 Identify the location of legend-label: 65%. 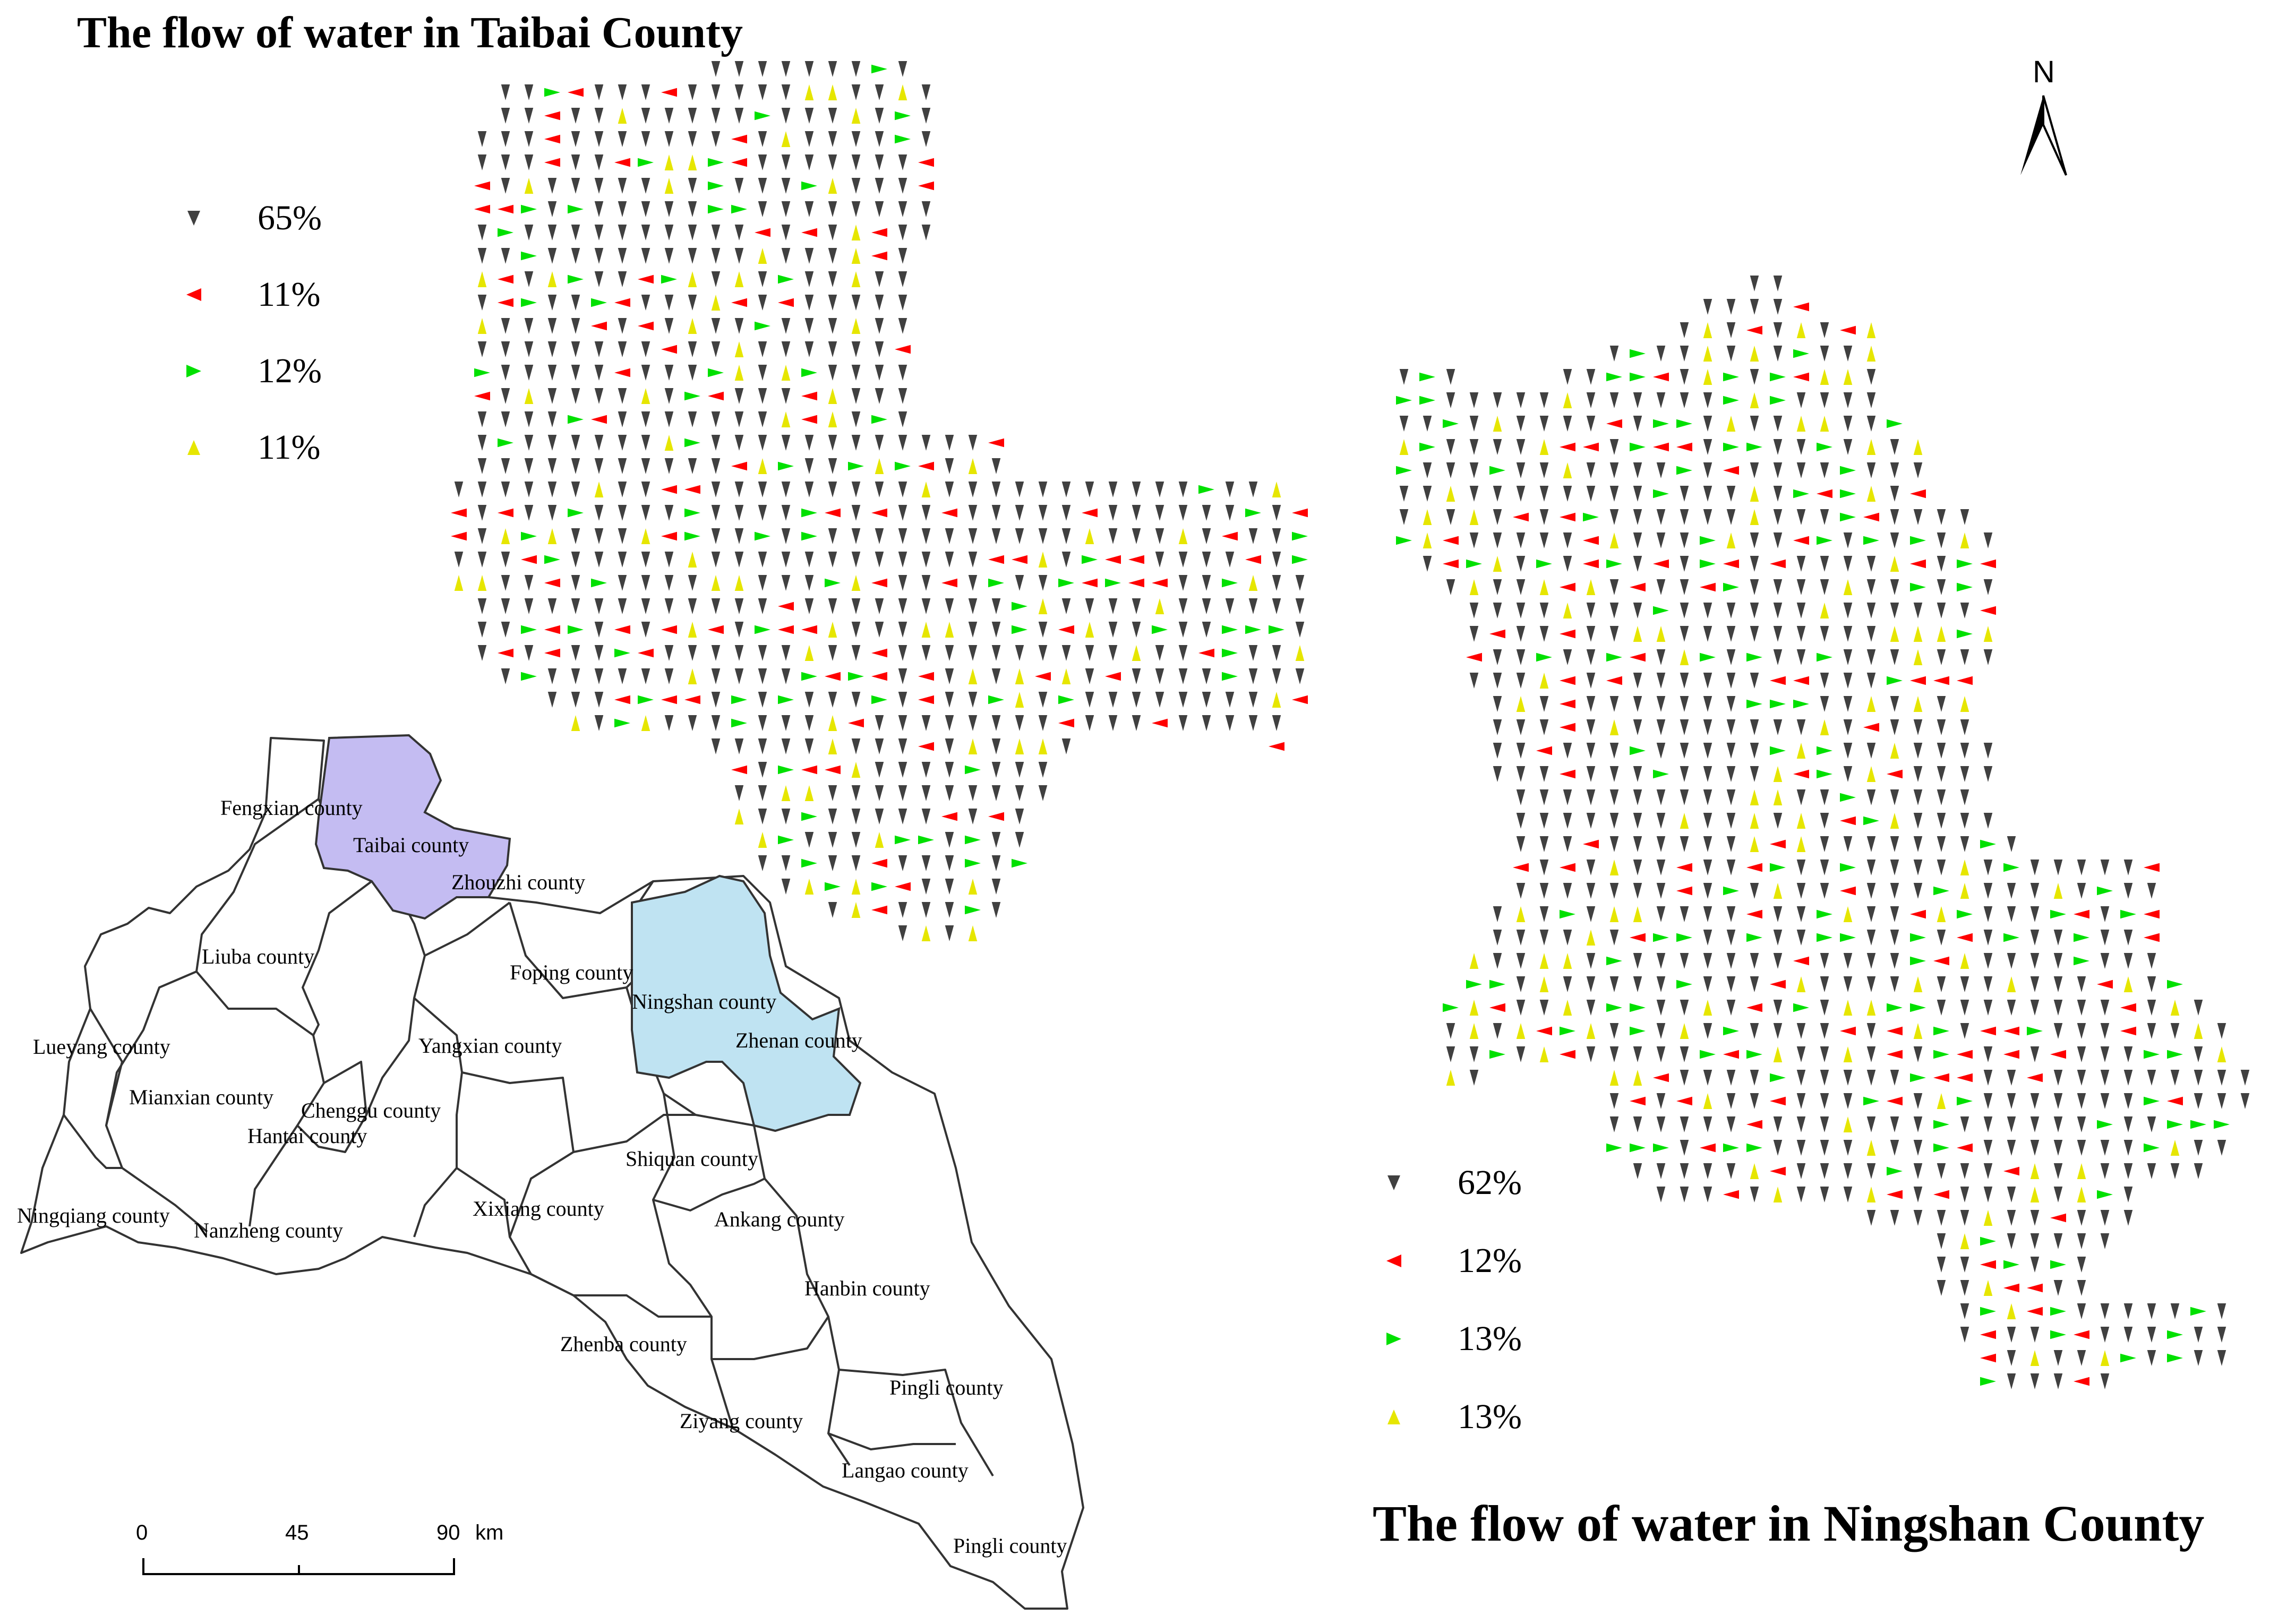
(290, 218).